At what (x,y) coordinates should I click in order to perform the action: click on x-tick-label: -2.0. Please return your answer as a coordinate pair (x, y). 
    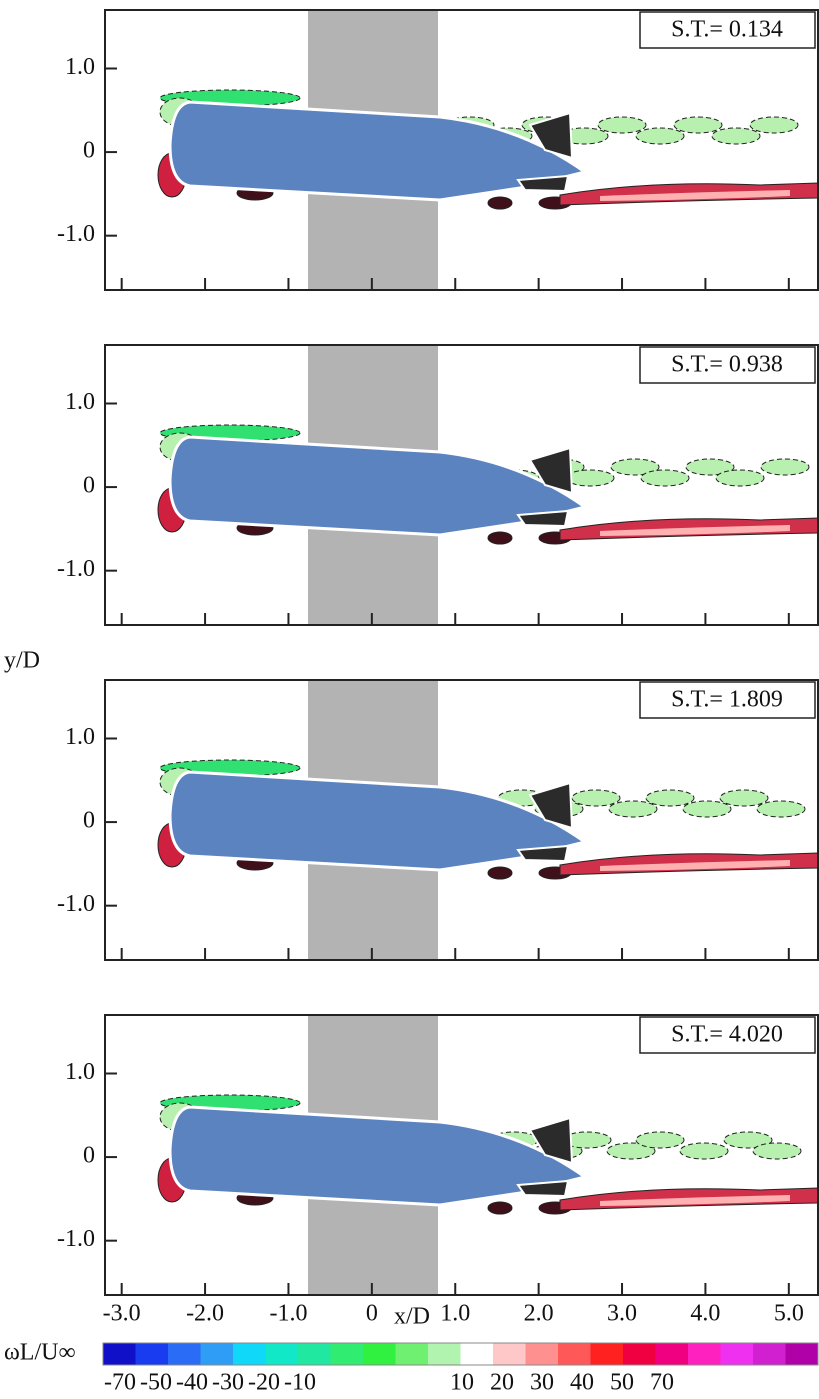
    Looking at the image, I should click on (205, 1314).